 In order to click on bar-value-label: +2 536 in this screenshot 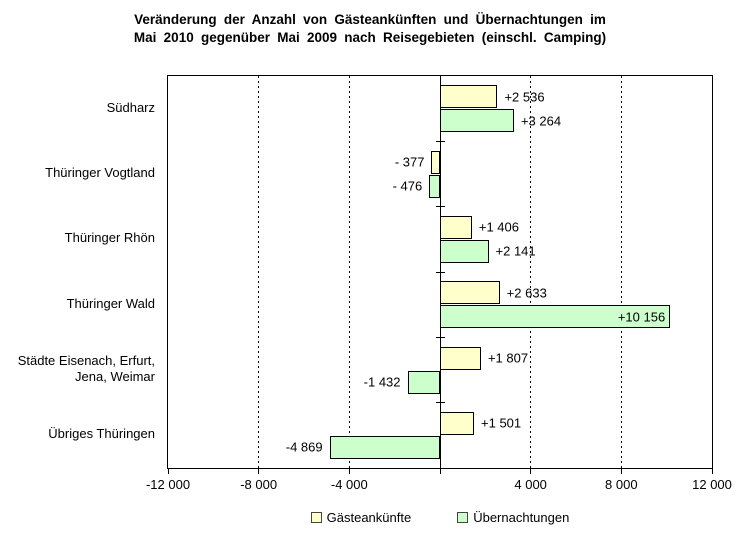, I will do `click(524, 97)`.